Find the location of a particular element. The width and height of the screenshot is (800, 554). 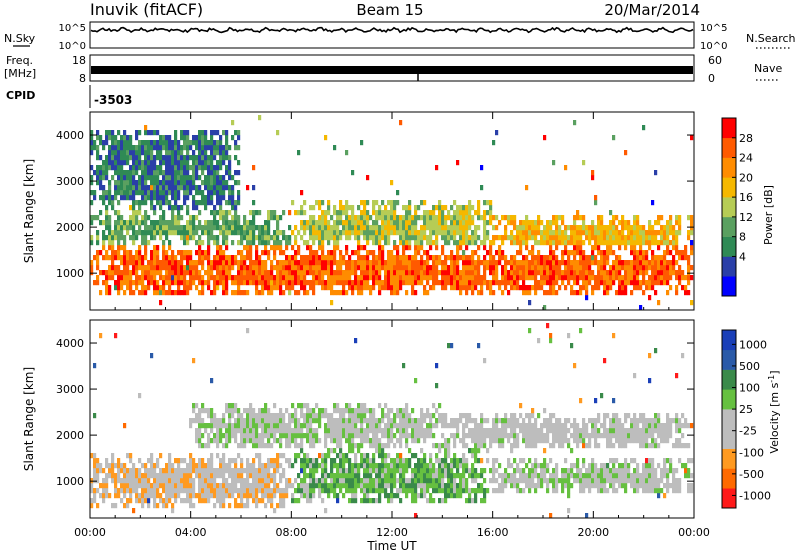

colorbar-tick-label: 8 is located at coordinates (742, 237).